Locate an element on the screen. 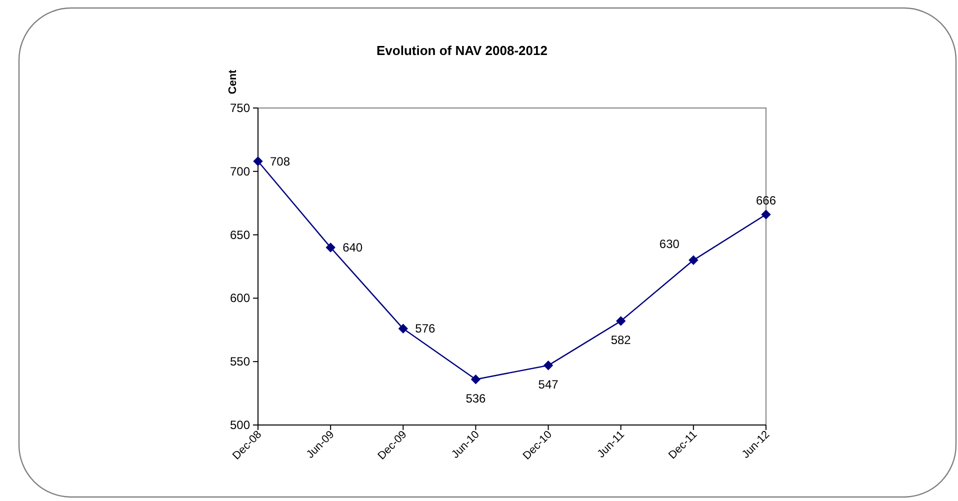  data-label: 630 is located at coordinates (669, 244).